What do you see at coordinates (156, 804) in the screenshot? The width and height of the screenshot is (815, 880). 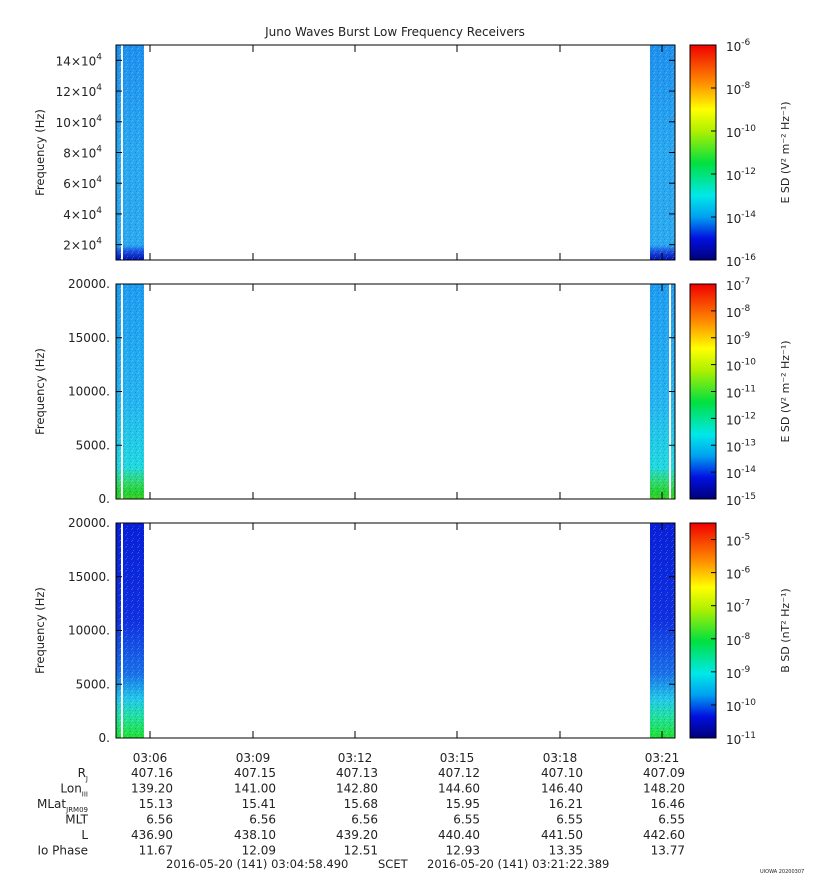 I see `ephemeris-value: 15.13` at bounding box center [156, 804].